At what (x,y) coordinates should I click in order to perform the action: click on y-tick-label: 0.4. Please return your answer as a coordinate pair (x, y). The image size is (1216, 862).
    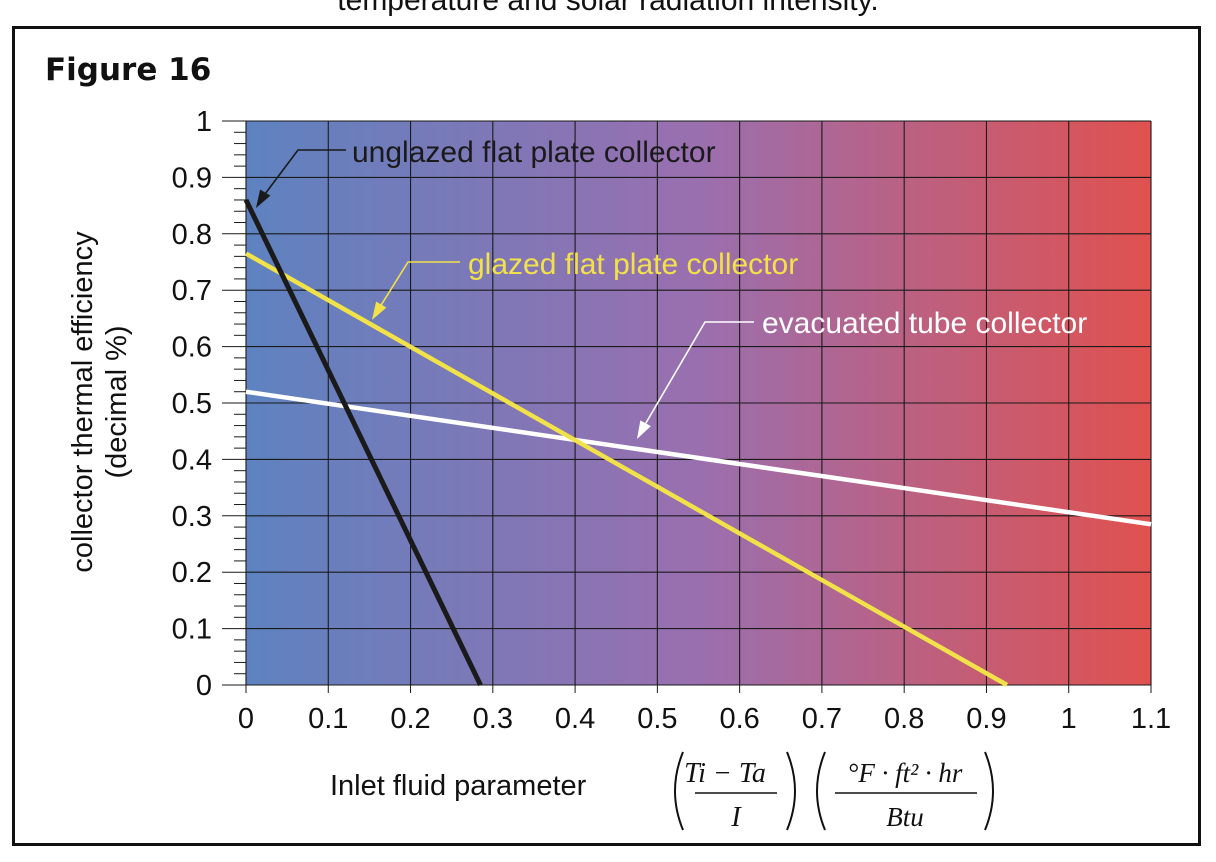
    Looking at the image, I should click on (192, 460).